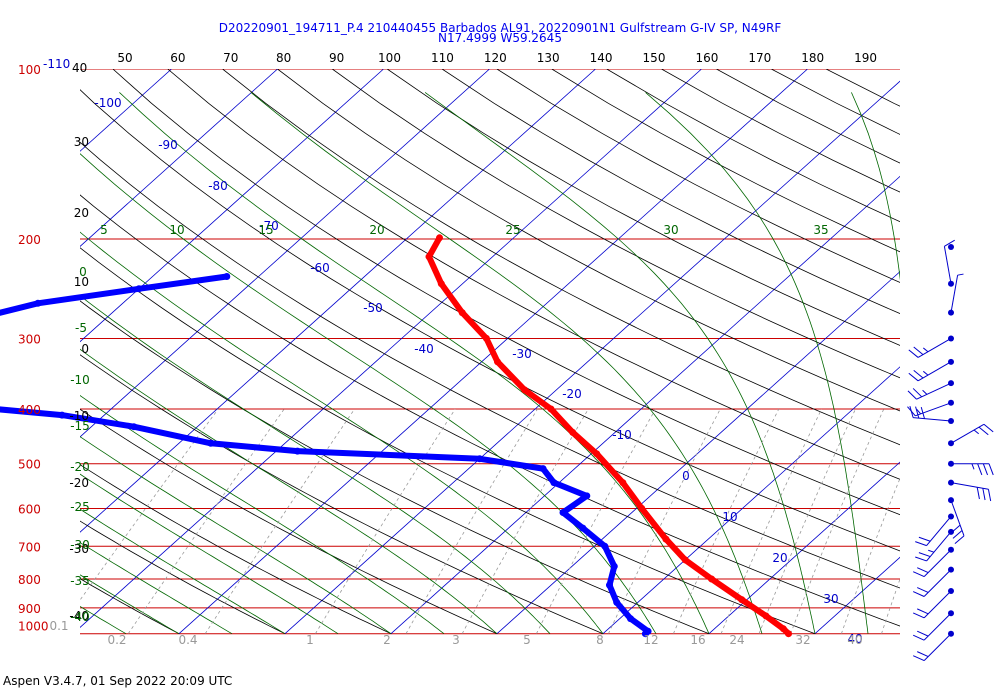 The height and width of the screenshot is (700, 1000). Describe the element at coordinates (156, 588) in the screenshot. I see `moist-adiabat--25` at that location.